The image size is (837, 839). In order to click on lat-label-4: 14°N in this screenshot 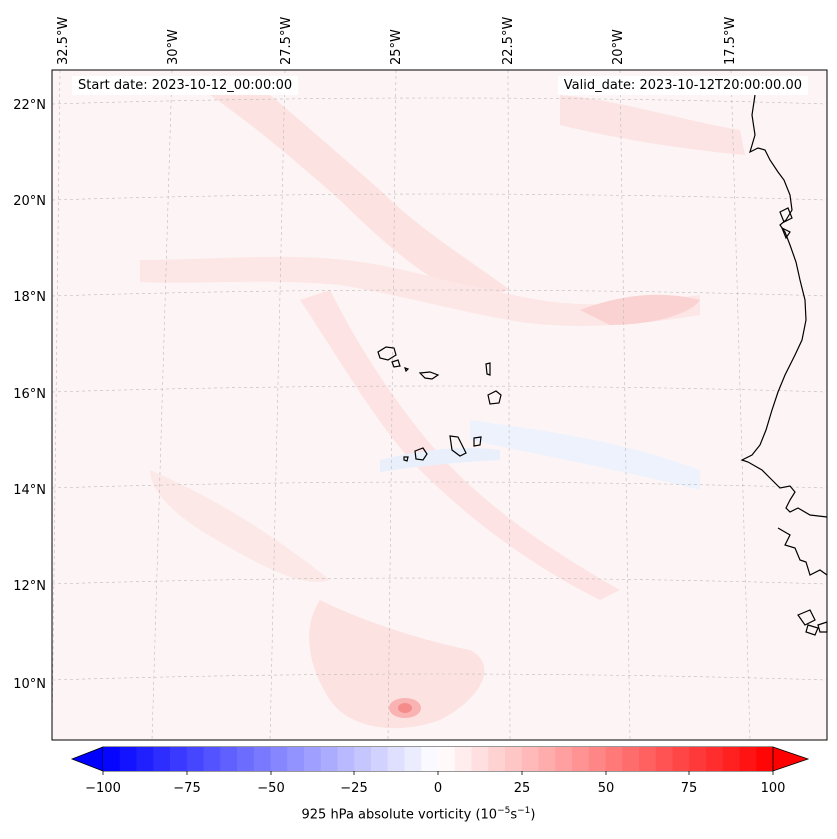, I will do `click(29, 490)`.